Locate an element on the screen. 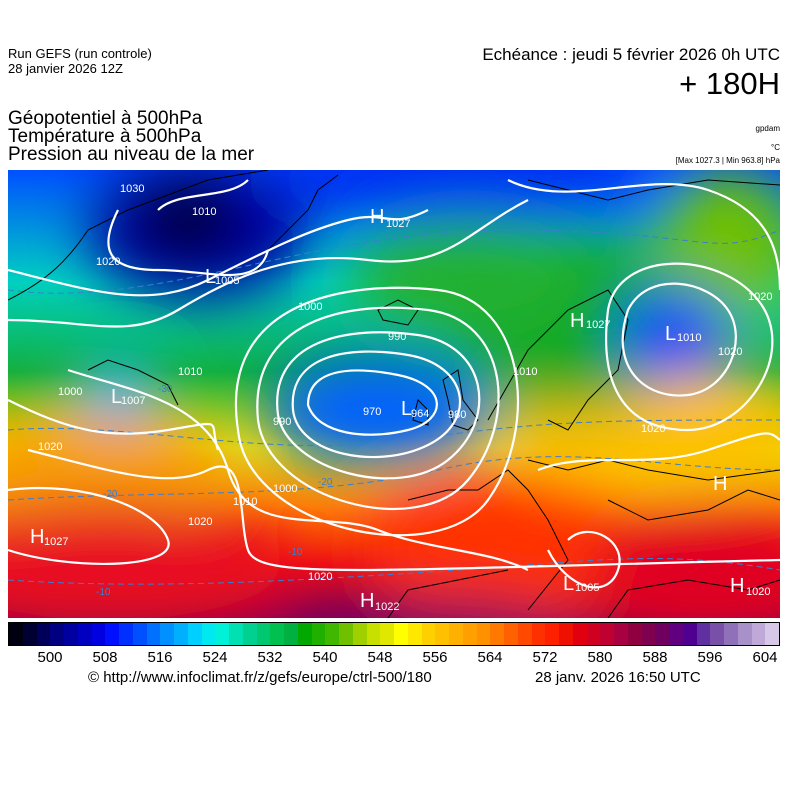  isobar-label: 1000 is located at coordinates (310, 307).